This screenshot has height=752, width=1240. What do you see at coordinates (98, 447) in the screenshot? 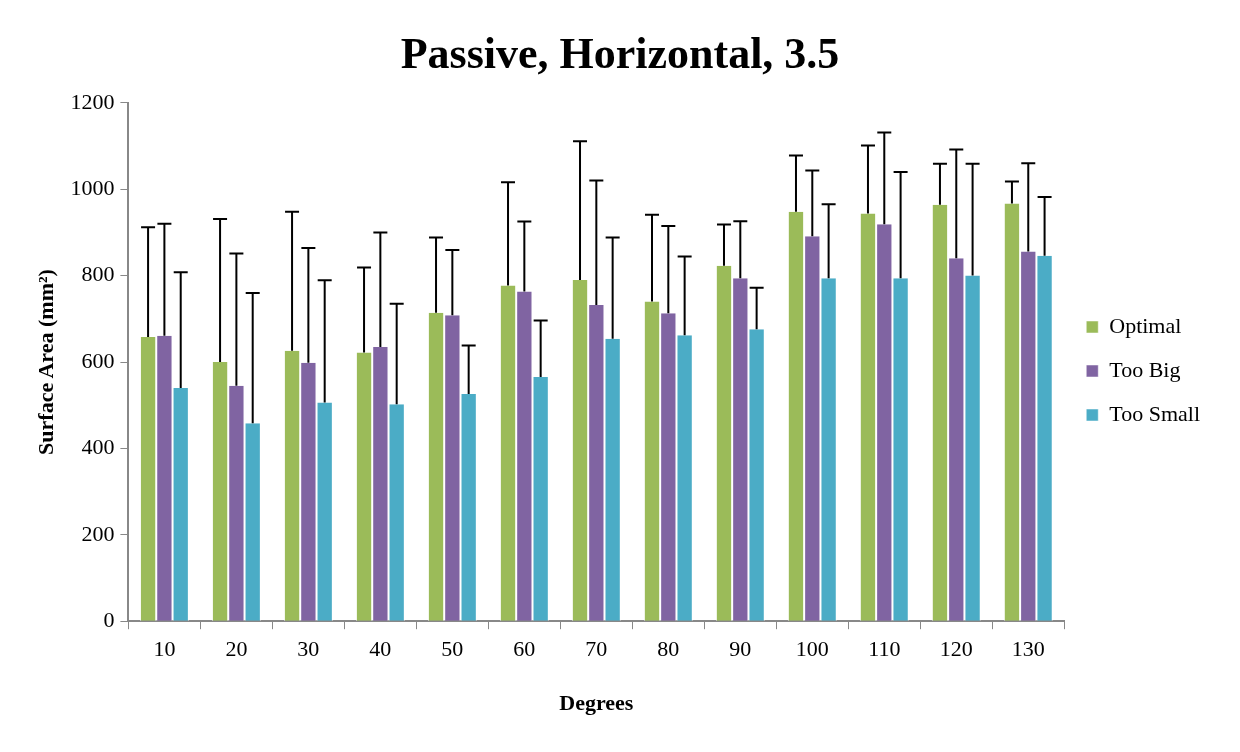
I see `y-tick-label: 400` at bounding box center [98, 447].